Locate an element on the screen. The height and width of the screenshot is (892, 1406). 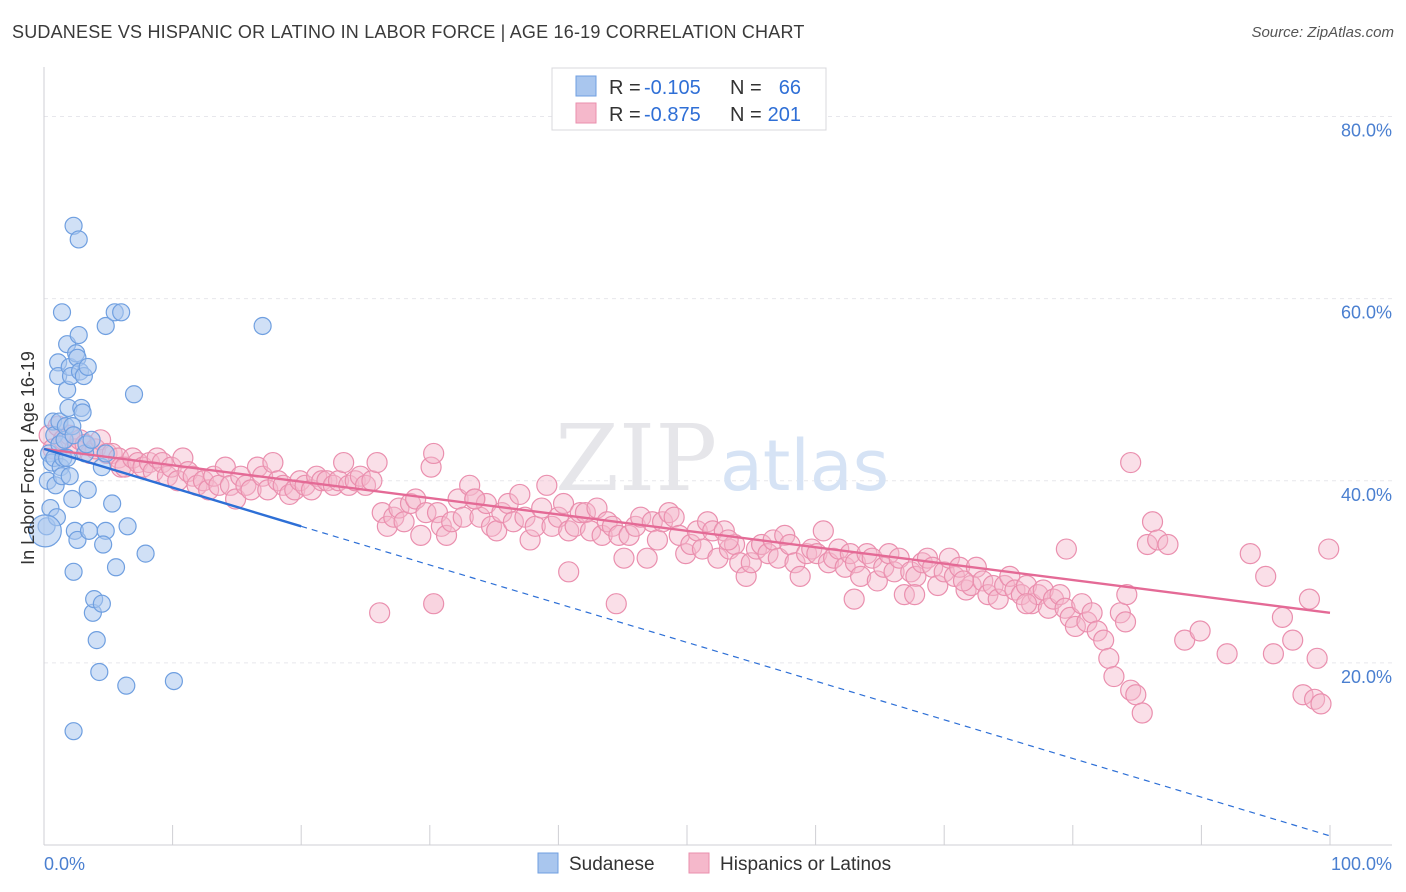
bottom-legend: Sudanese Hispanics or Latinos is located at coordinates (714, 863).